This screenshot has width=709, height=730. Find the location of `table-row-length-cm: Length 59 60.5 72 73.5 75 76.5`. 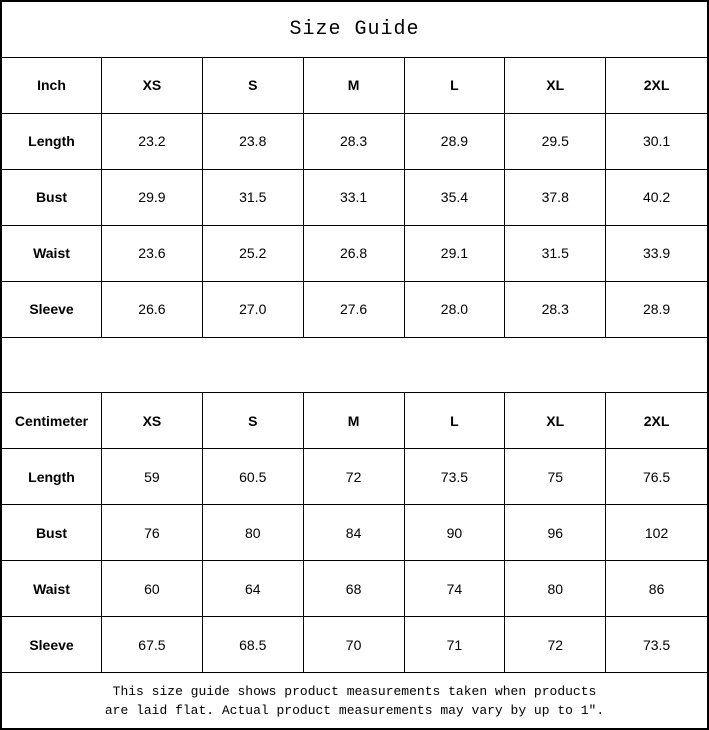

table-row-length-cm: Length 59 60.5 72 73.5 75 76.5 is located at coordinates (354, 477).